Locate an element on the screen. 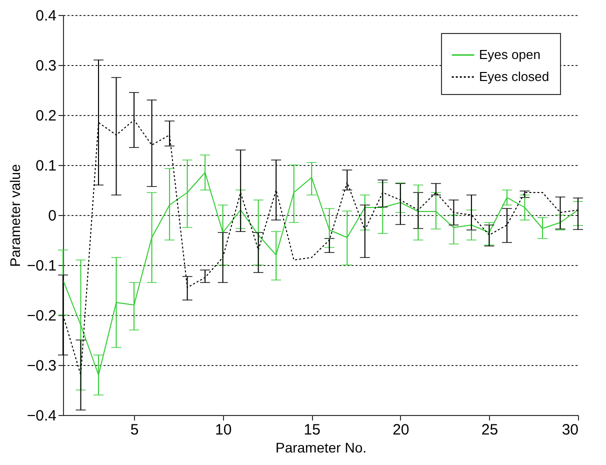  x-axis-title: Parameter No. is located at coordinates (321, 448).